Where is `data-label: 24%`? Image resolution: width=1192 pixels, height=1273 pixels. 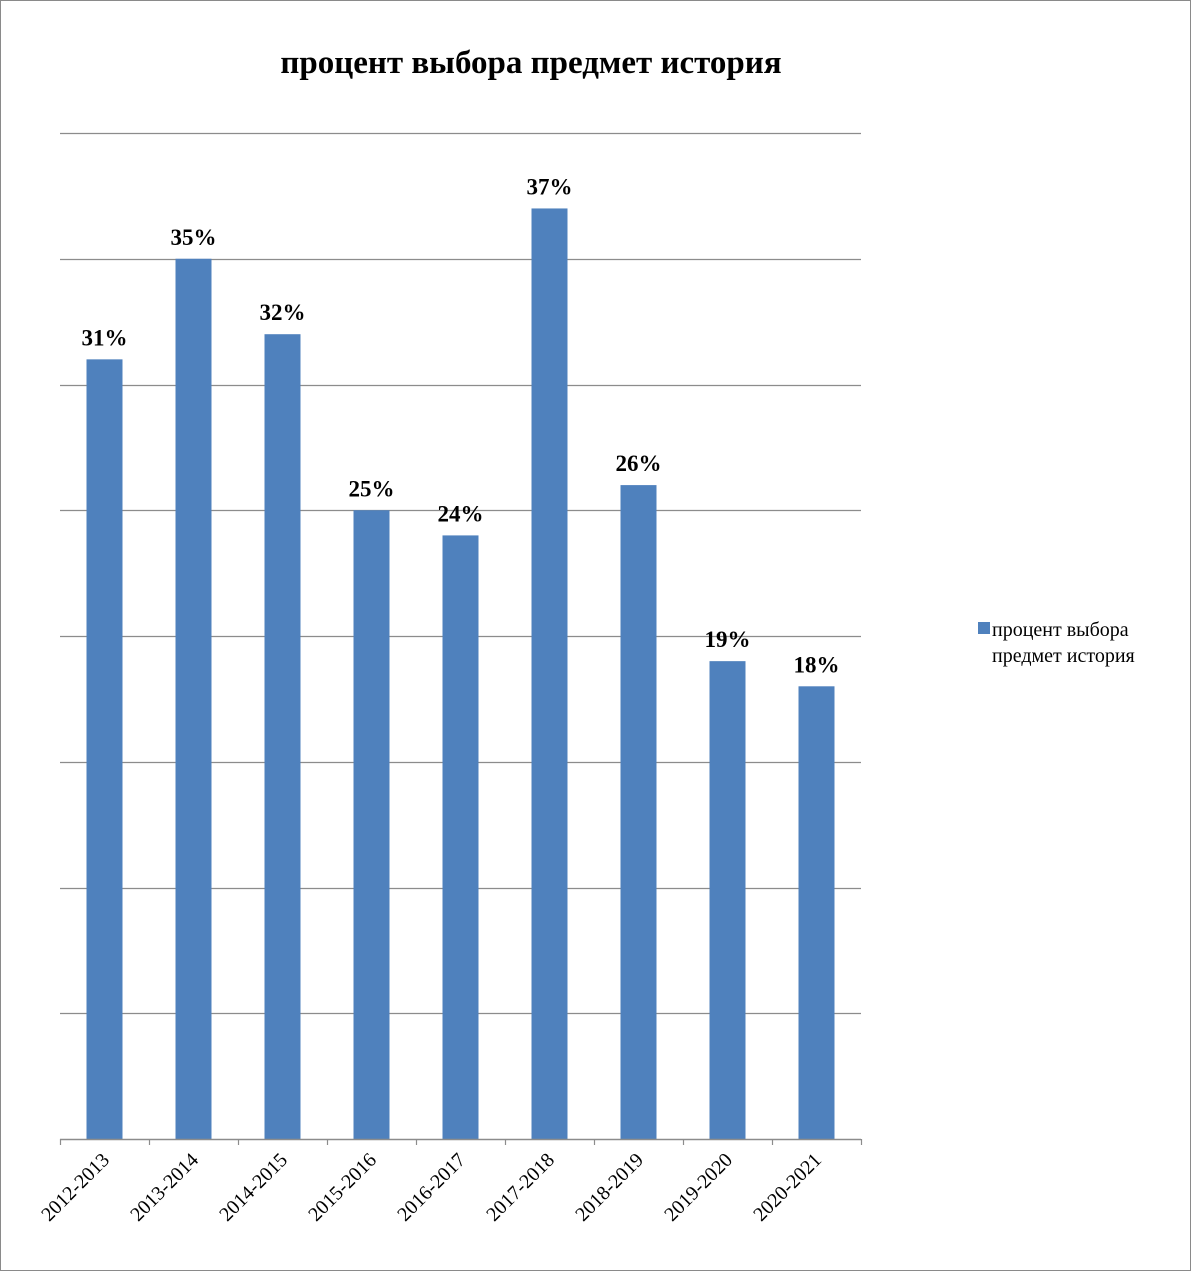 data-label: 24% is located at coordinates (461, 513).